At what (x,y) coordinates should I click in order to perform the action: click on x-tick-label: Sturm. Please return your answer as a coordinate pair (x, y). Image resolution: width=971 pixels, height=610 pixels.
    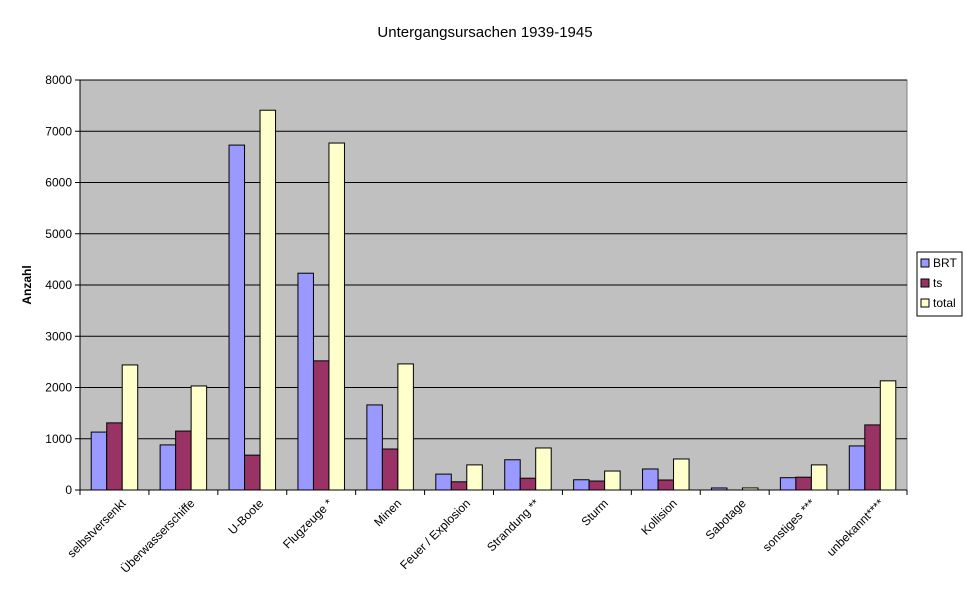
    Looking at the image, I should click on (594, 512).